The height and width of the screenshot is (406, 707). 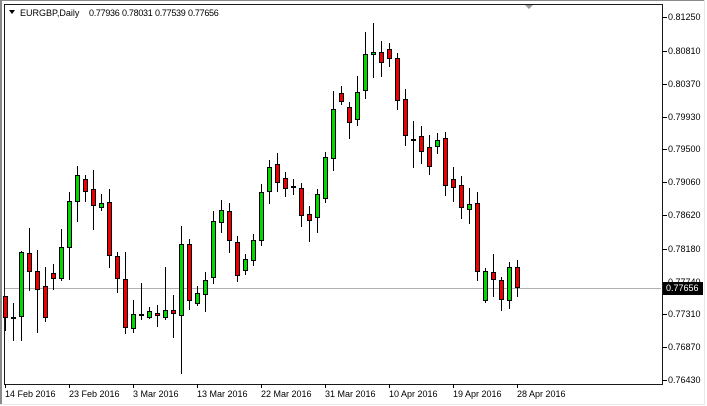 I want to click on time-tick-label: 10 Apr 2016, so click(x=413, y=394).